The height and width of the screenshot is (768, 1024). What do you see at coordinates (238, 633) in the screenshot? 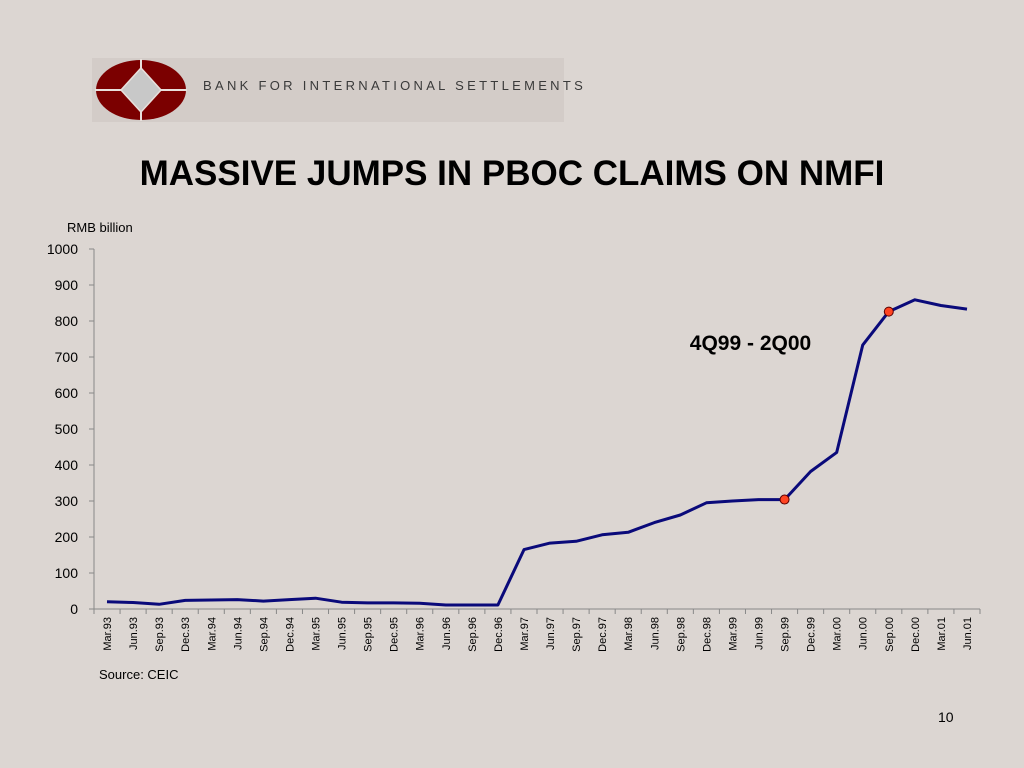
I see `x-tick-label: Jun.94` at bounding box center [238, 633].